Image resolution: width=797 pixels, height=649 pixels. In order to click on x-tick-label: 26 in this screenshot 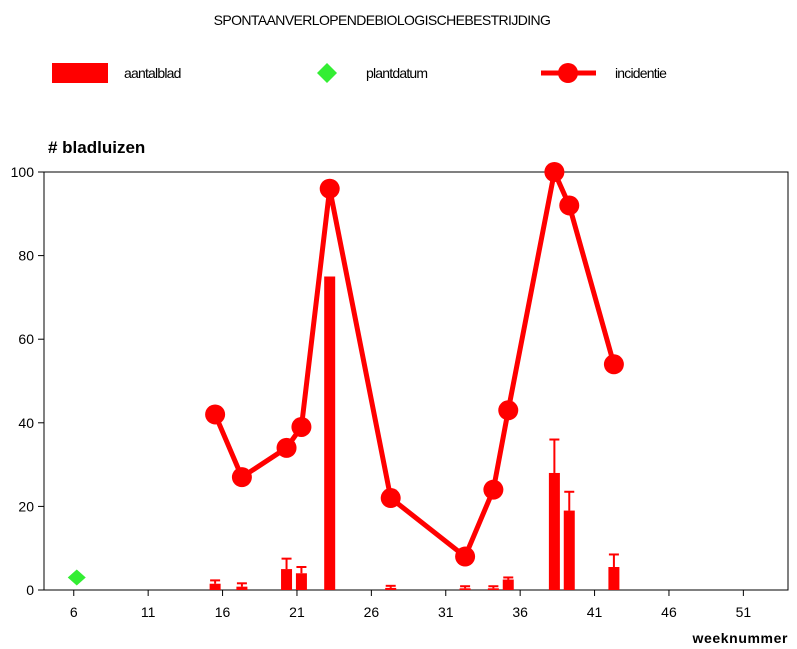, I will do `click(372, 612)`.